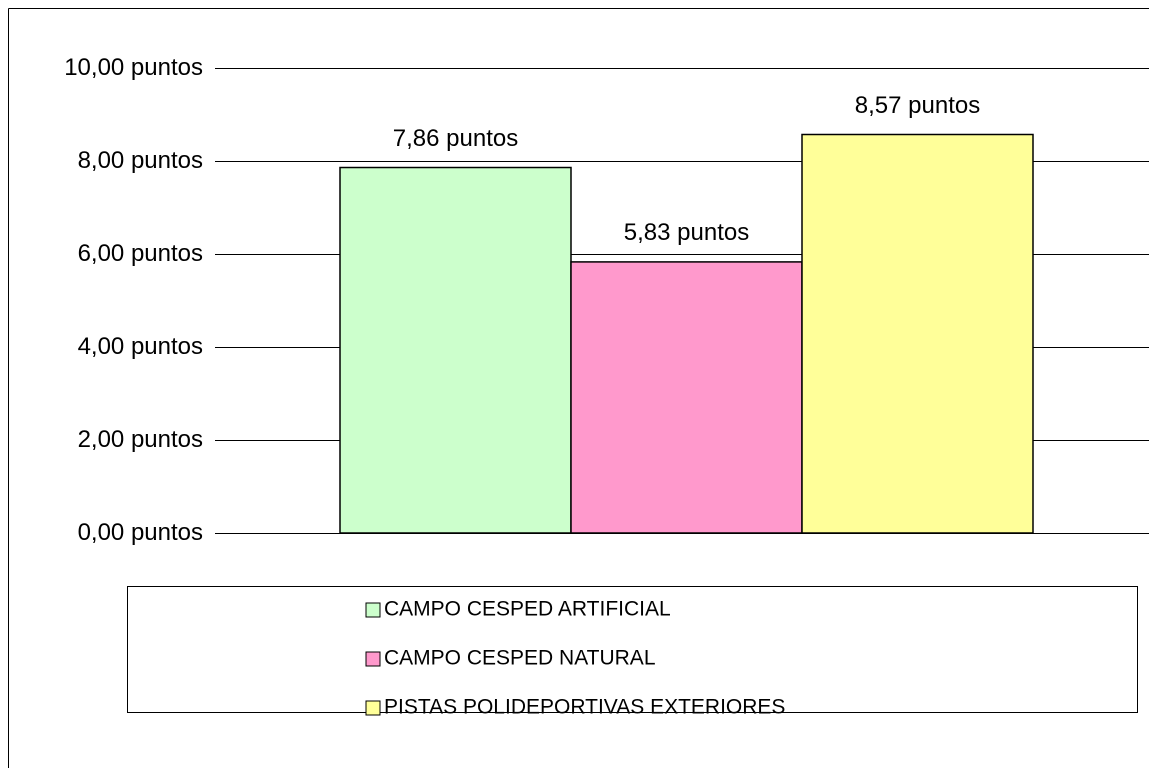 The height and width of the screenshot is (768, 1149). What do you see at coordinates (520, 658) in the screenshot?
I see `legend-label: CAMPO CESPED NATURAL` at bounding box center [520, 658].